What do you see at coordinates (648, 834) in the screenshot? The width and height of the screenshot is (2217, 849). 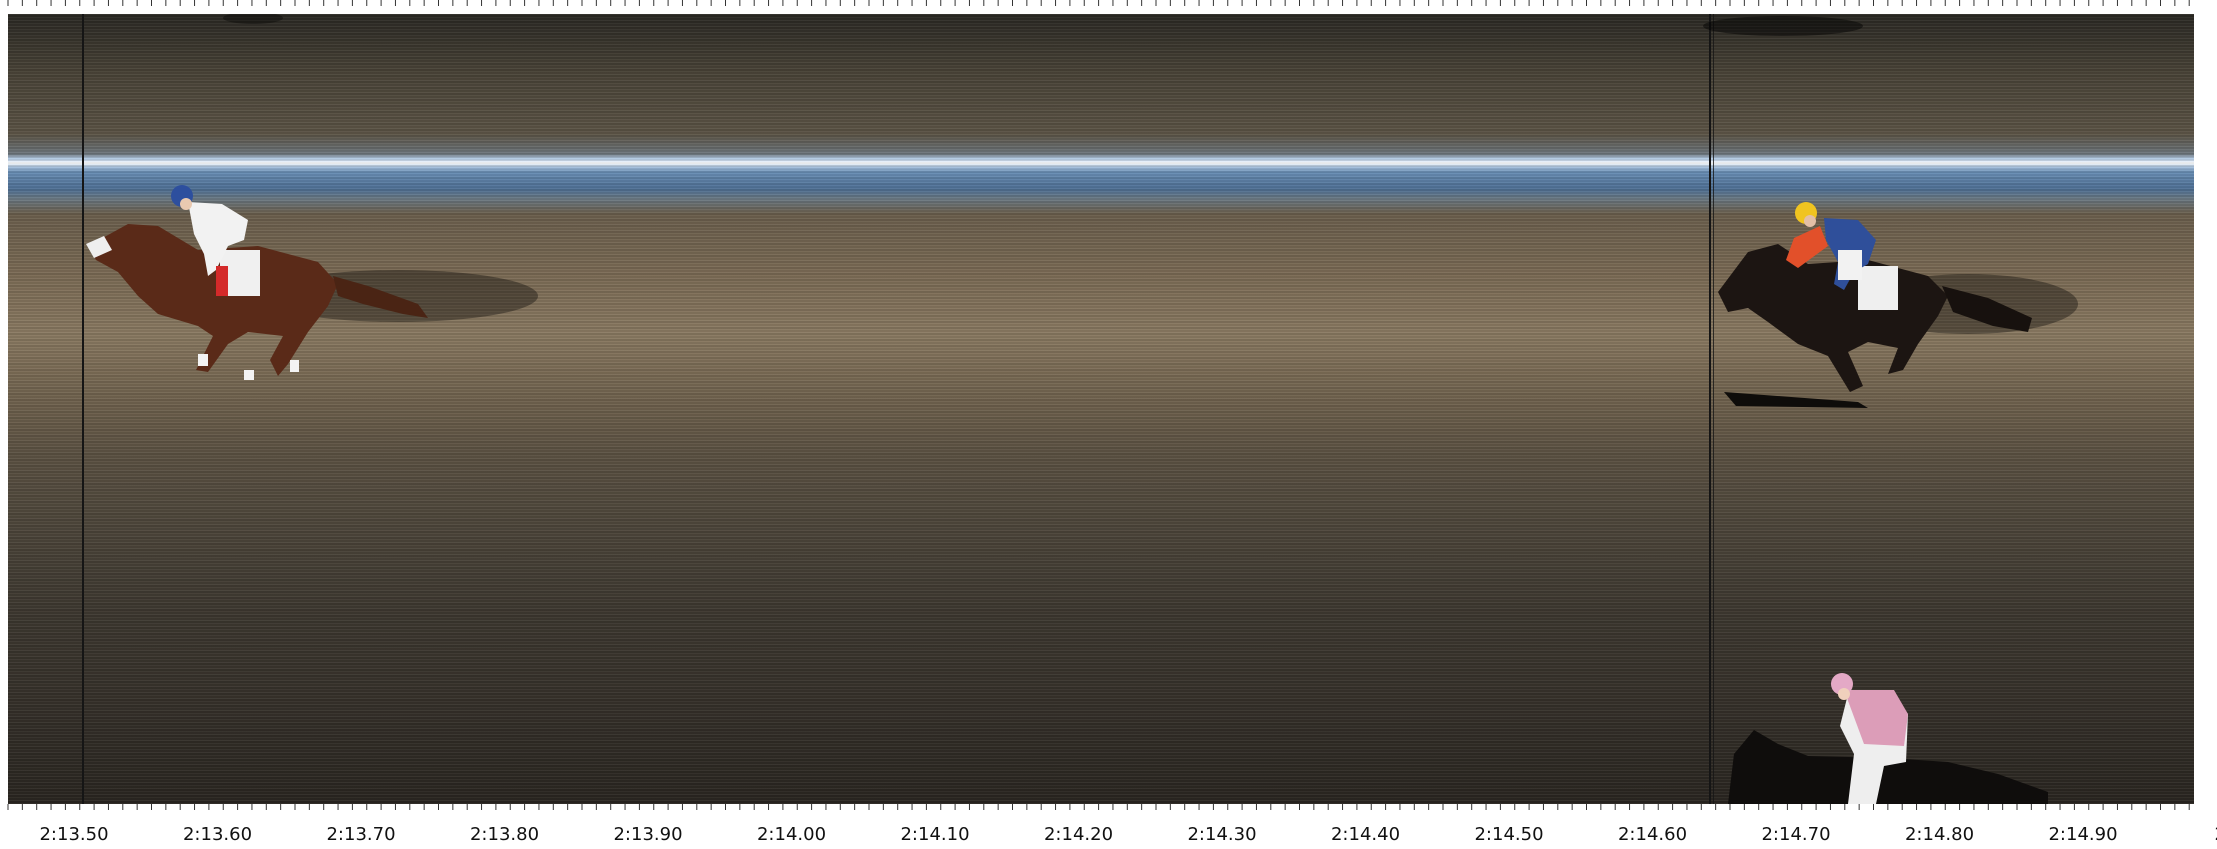 I see `timeline-label: 2:13.90` at bounding box center [648, 834].